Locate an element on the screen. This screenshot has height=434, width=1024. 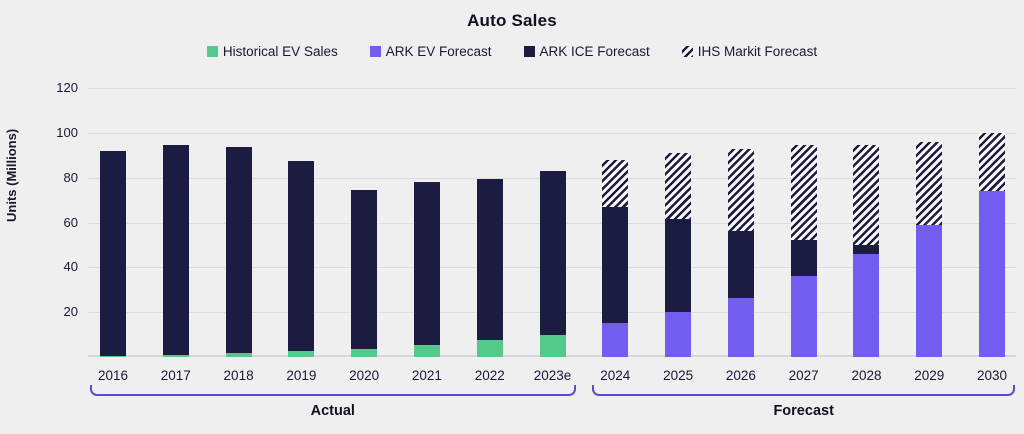
legend-item-ark-ice-forecast: ARK ICE Forecast is located at coordinates (586, 51).